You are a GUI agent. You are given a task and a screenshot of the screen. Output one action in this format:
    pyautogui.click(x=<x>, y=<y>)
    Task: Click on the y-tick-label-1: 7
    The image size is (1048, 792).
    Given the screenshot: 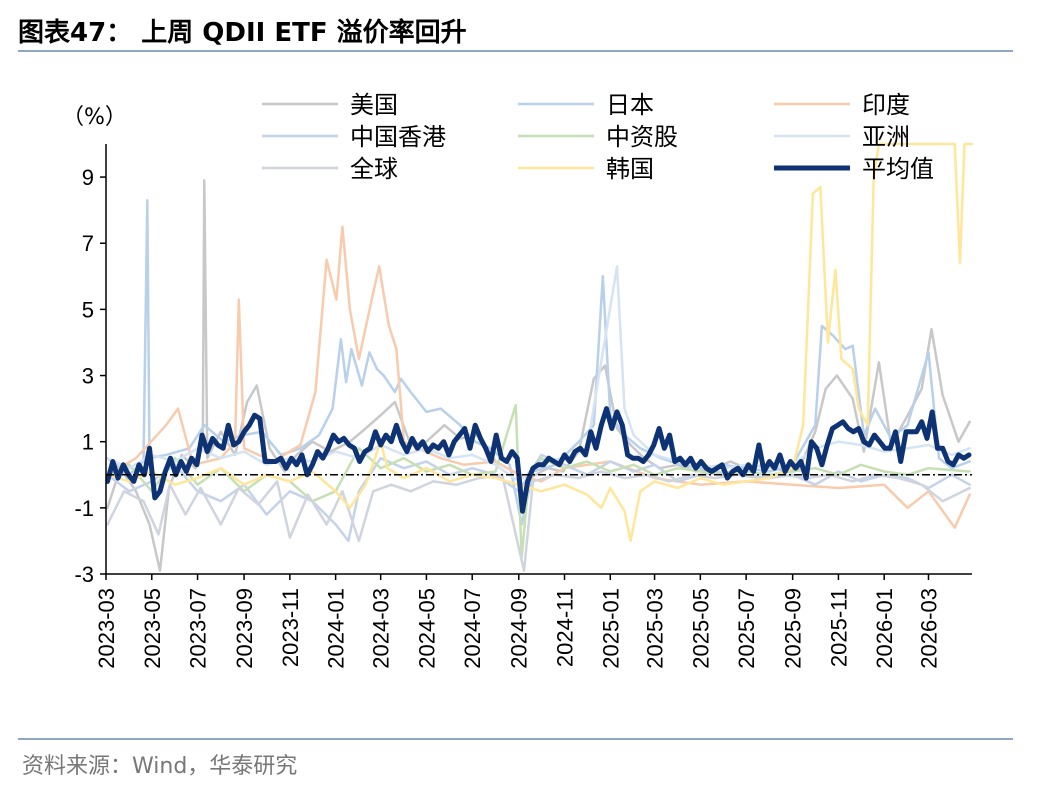 What is the action you would take?
    pyautogui.click(x=88, y=243)
    